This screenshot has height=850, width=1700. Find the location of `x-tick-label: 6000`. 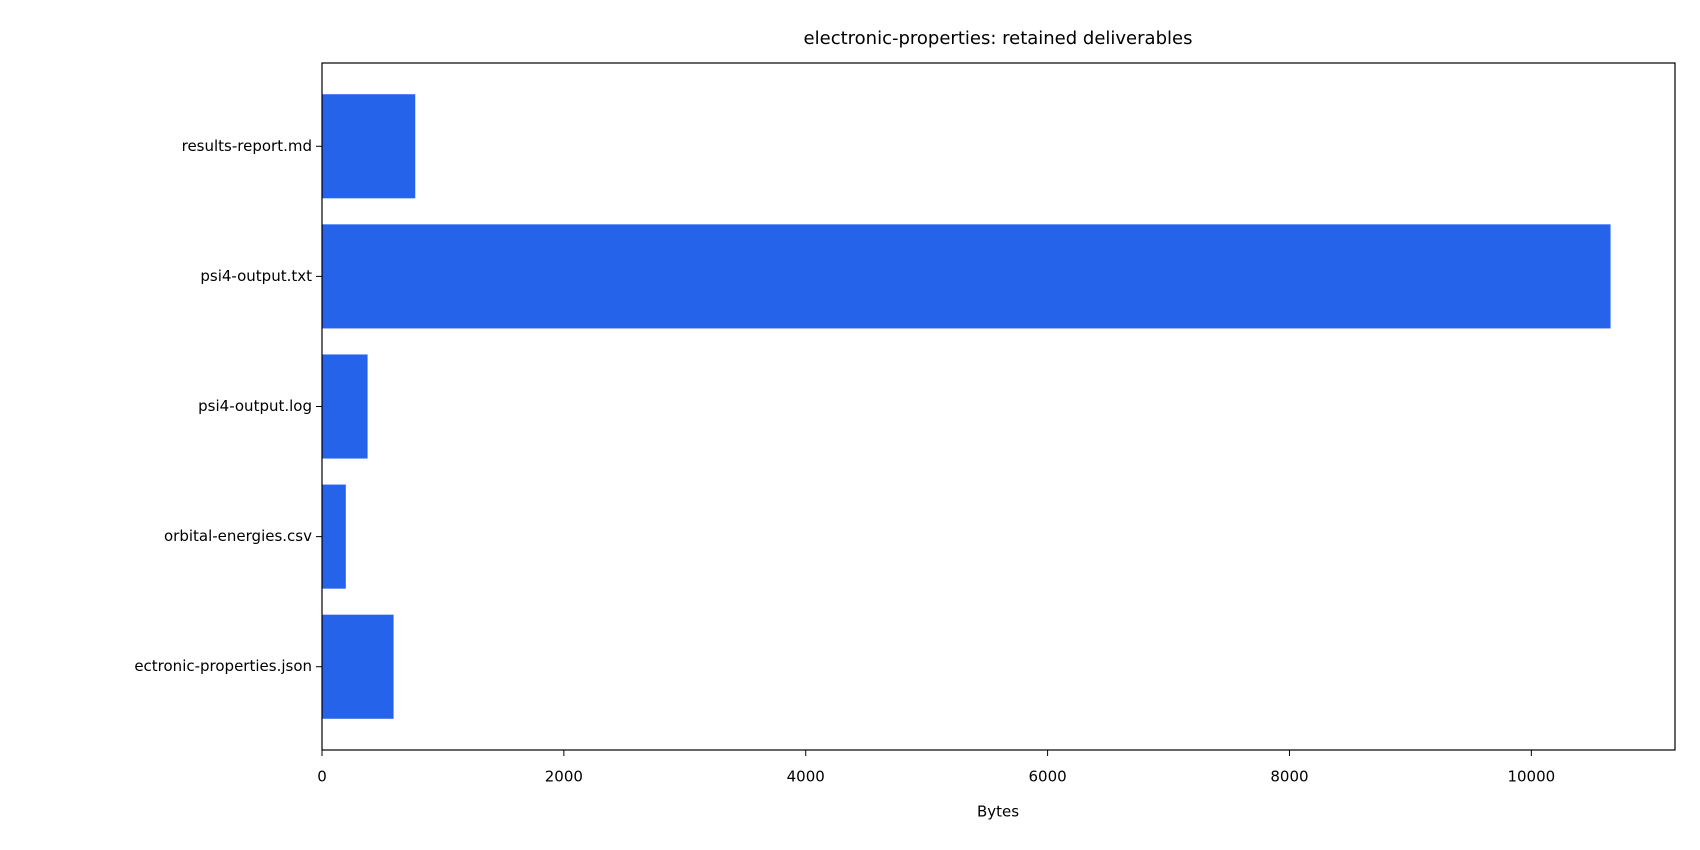

x-tick-label: 6000 is located at coordinates (1048, 777).